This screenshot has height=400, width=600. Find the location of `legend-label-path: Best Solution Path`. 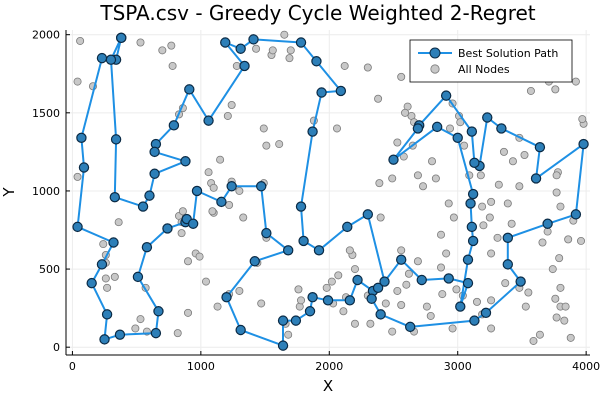

legend-label-path: Best Solution Path is located at coordinates (508, 53).